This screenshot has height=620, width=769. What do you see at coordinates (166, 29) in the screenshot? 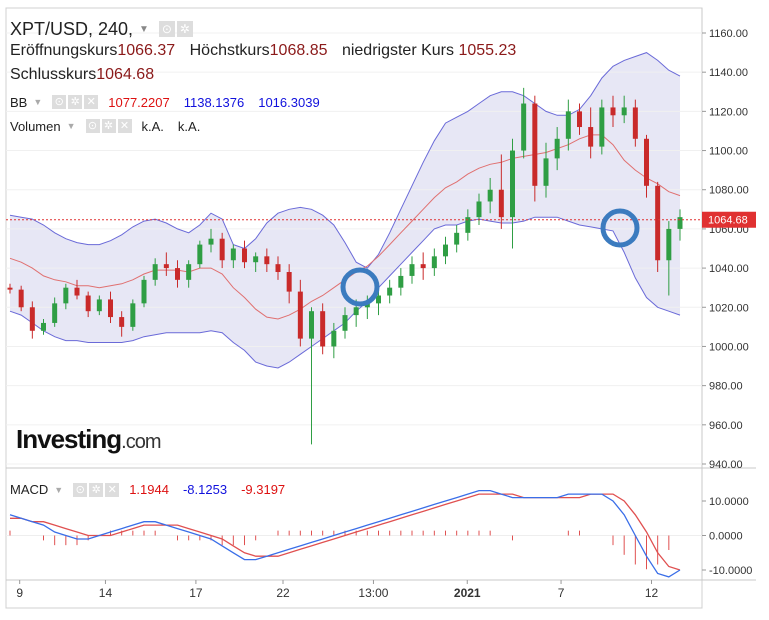
I see `settings-icon: ⊙` at bounding box center [166, 29].